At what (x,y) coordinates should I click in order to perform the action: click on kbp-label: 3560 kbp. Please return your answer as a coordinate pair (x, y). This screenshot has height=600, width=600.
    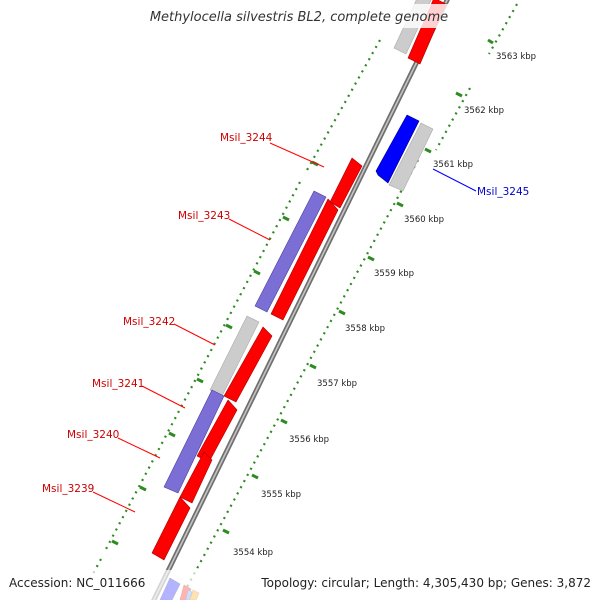
    Looking at the image, I should click on (424, 220).